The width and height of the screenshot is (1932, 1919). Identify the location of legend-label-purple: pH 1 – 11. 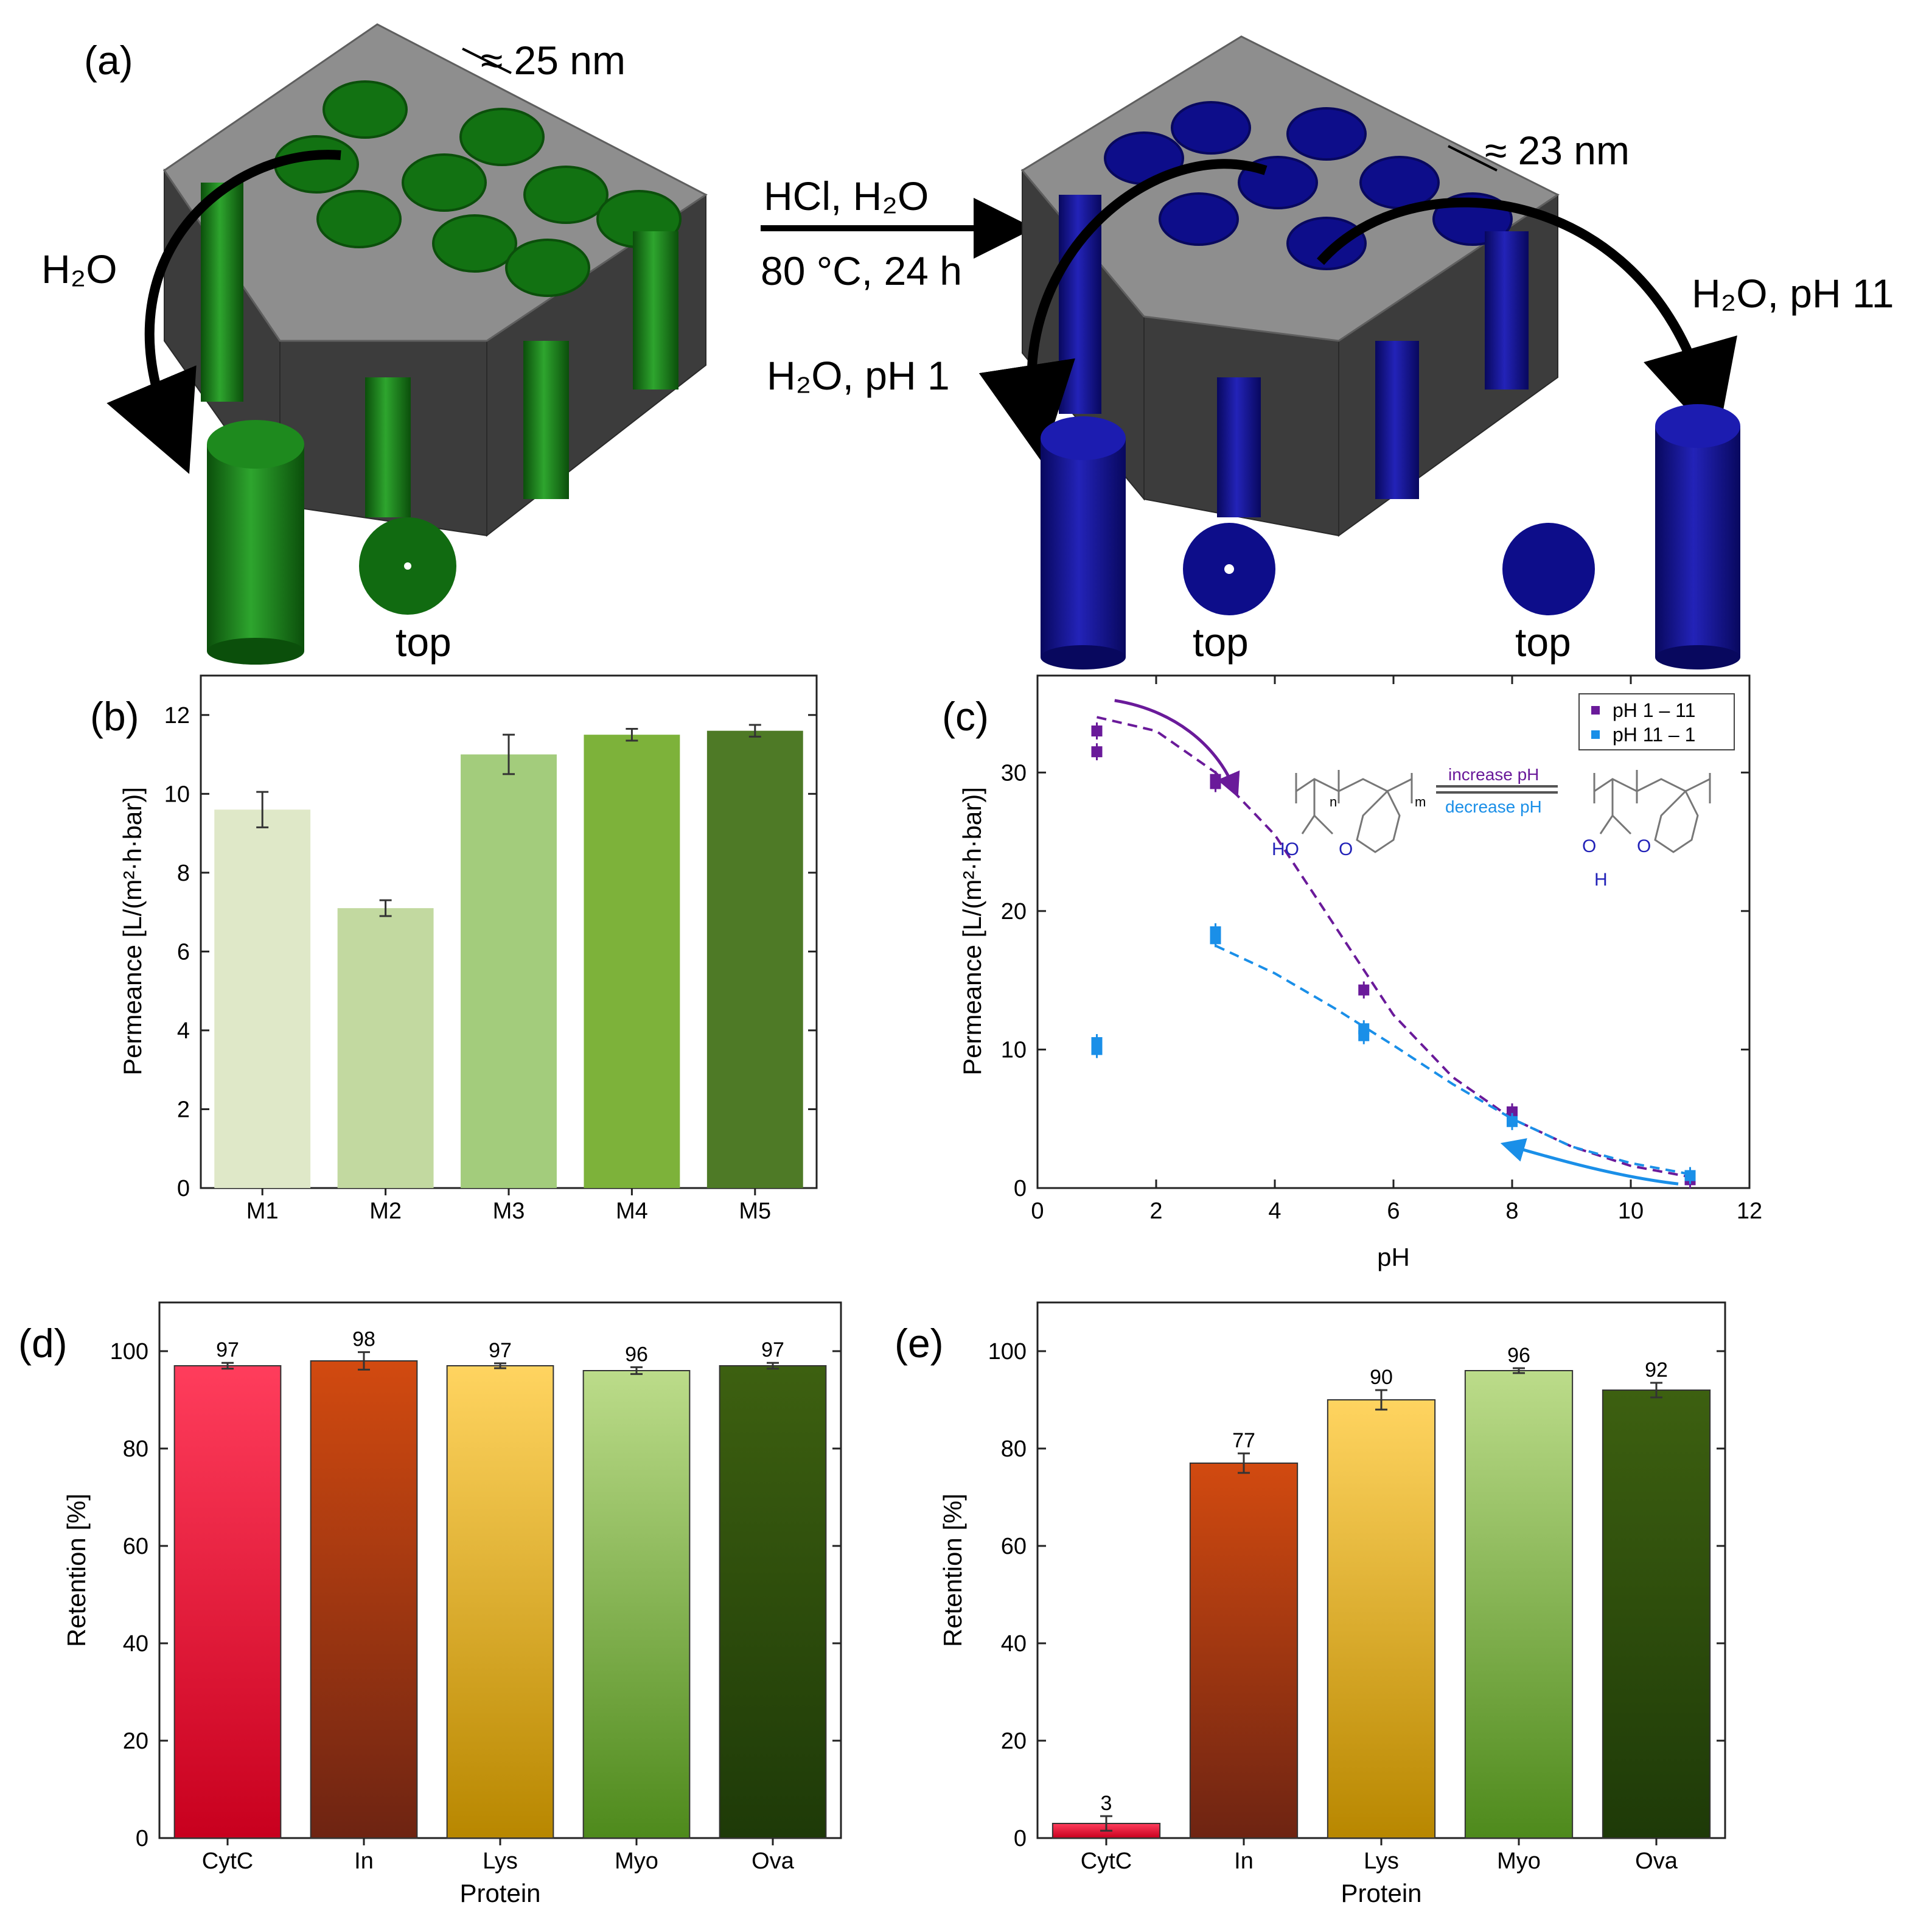
(1654, 710).